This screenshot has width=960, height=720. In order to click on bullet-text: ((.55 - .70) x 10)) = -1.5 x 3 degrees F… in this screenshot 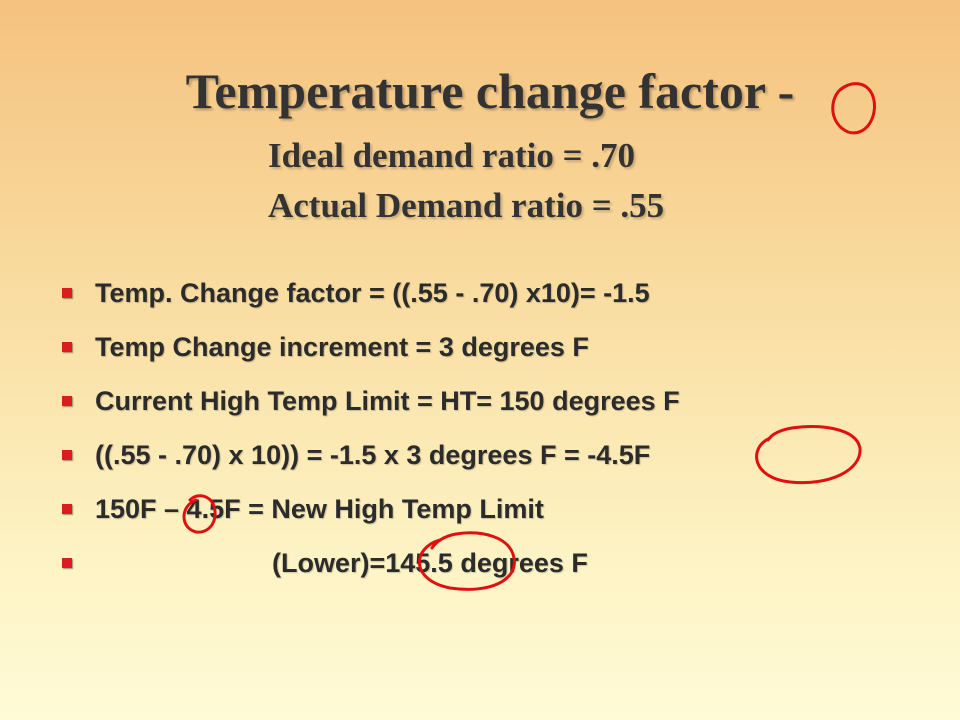, I will do `click(373, 455)`.